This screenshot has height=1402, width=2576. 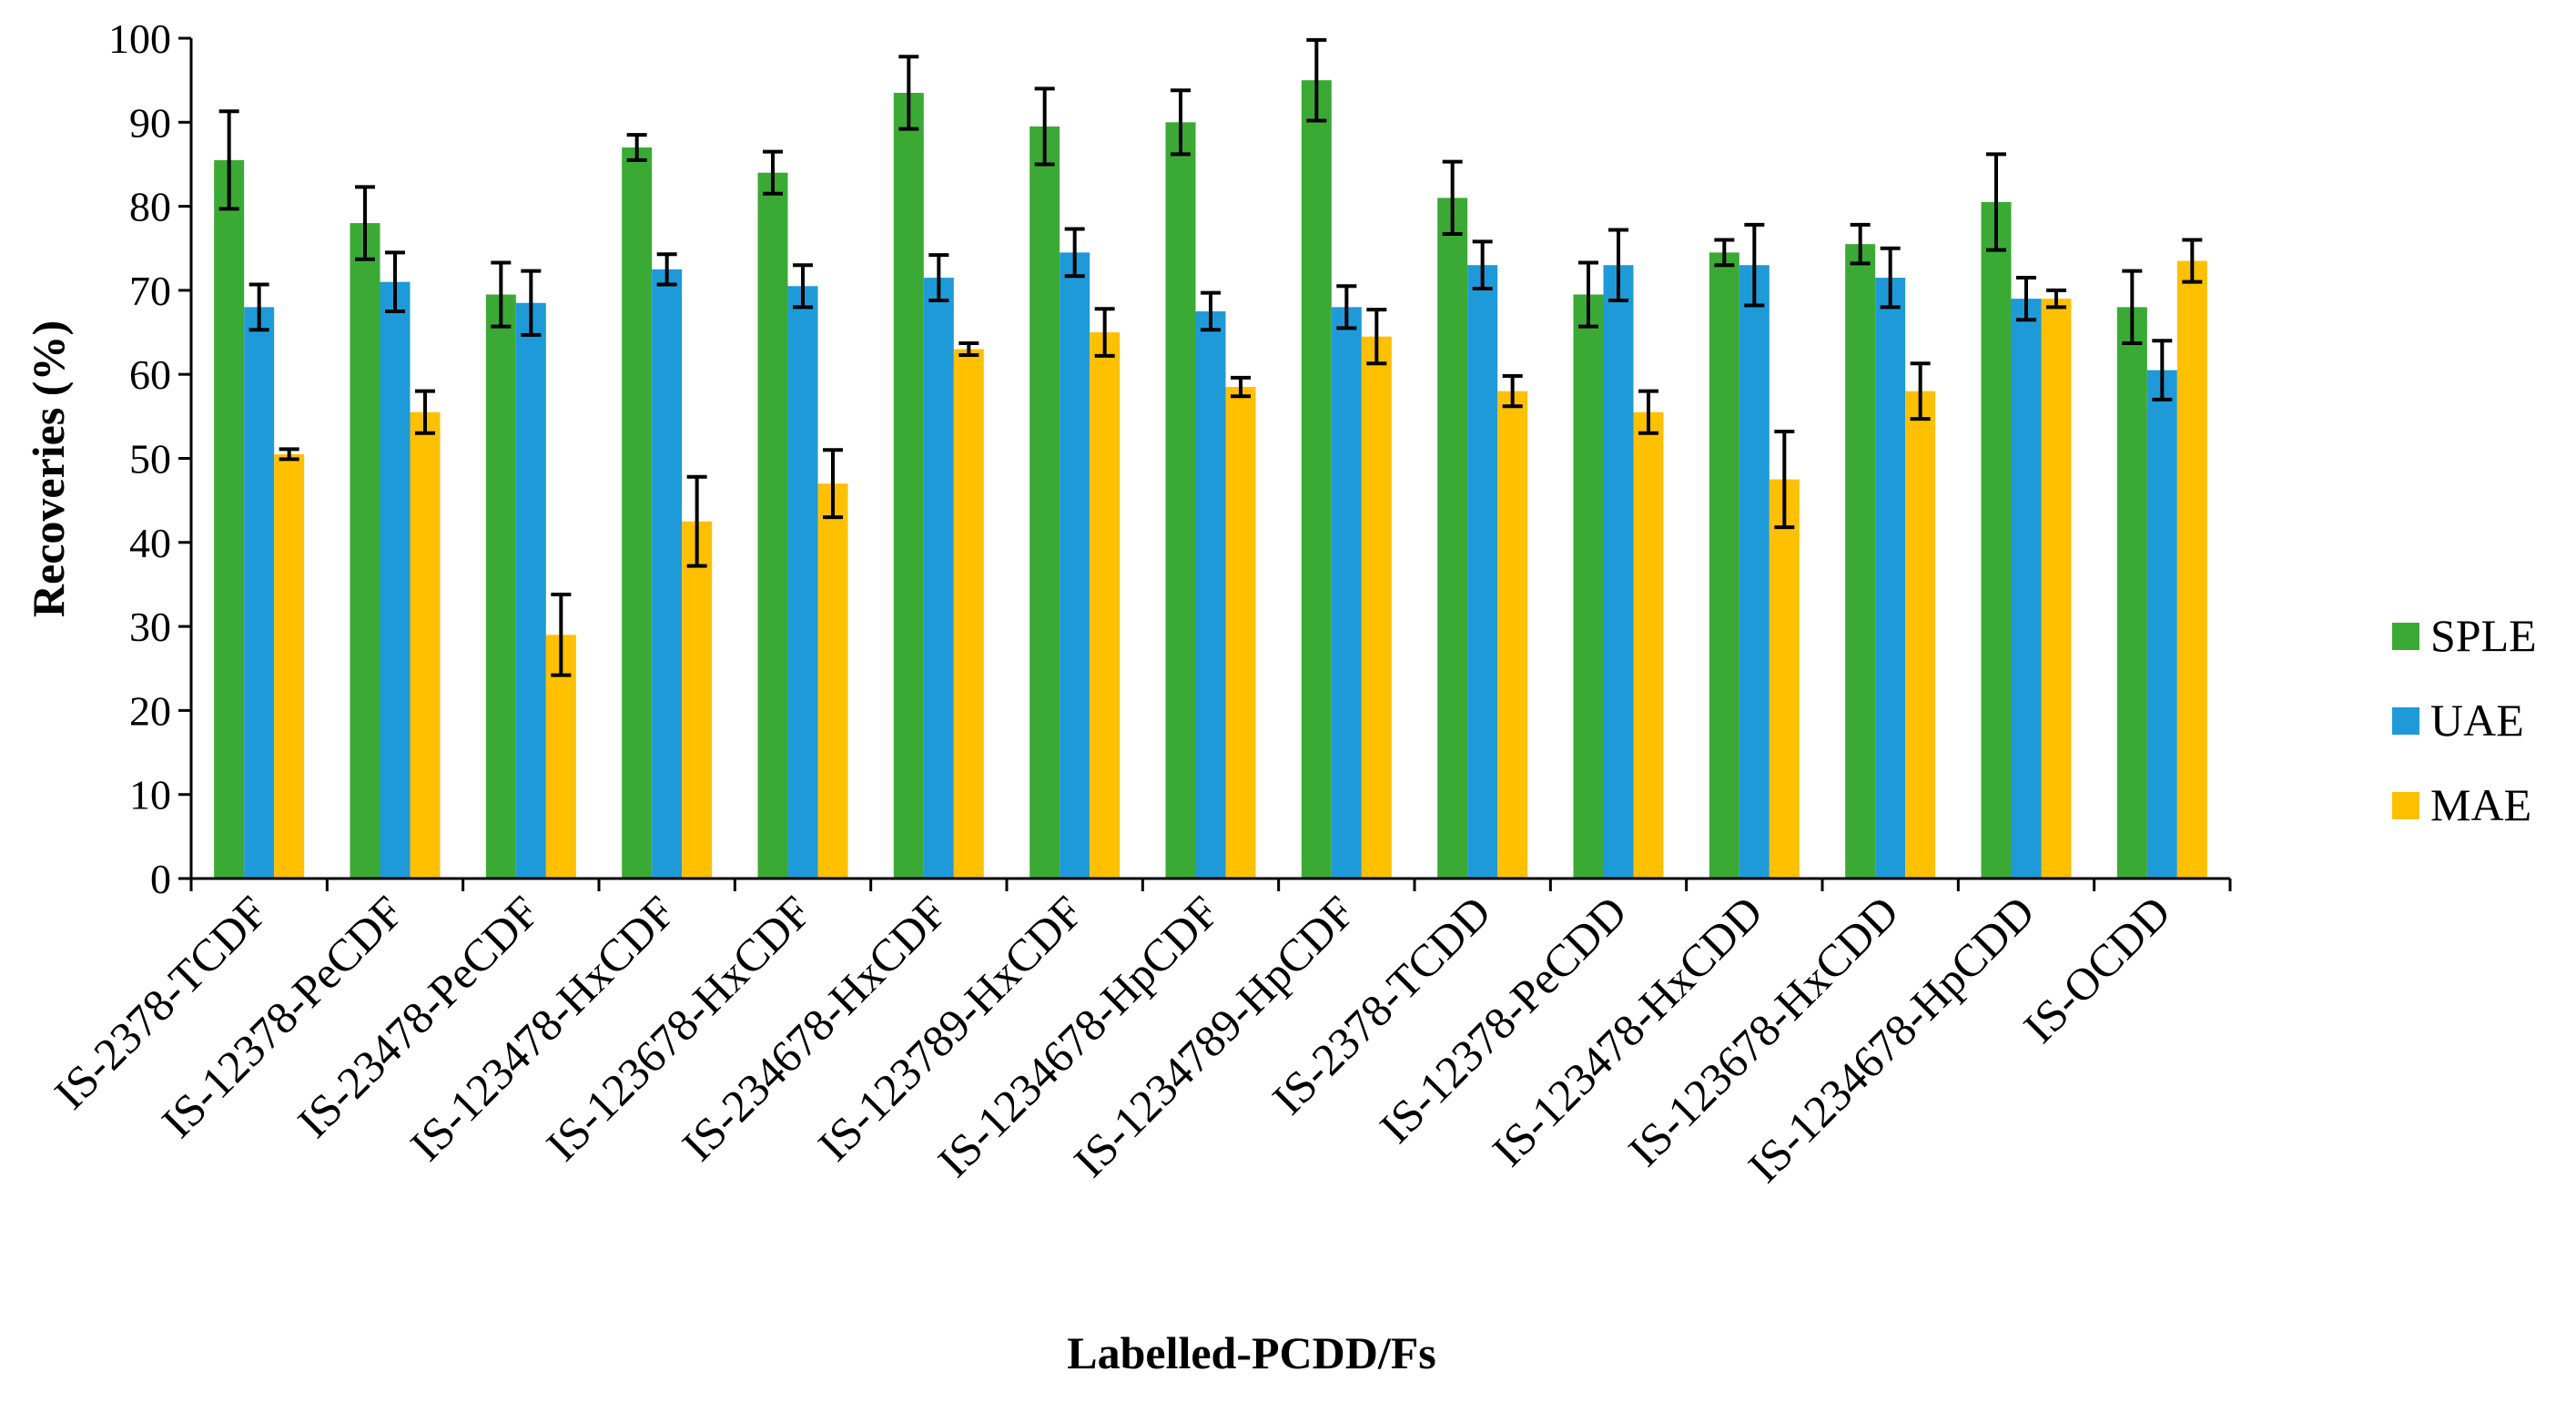 I want to click on legend-swatch-uae, so click(x=2405, y=721).